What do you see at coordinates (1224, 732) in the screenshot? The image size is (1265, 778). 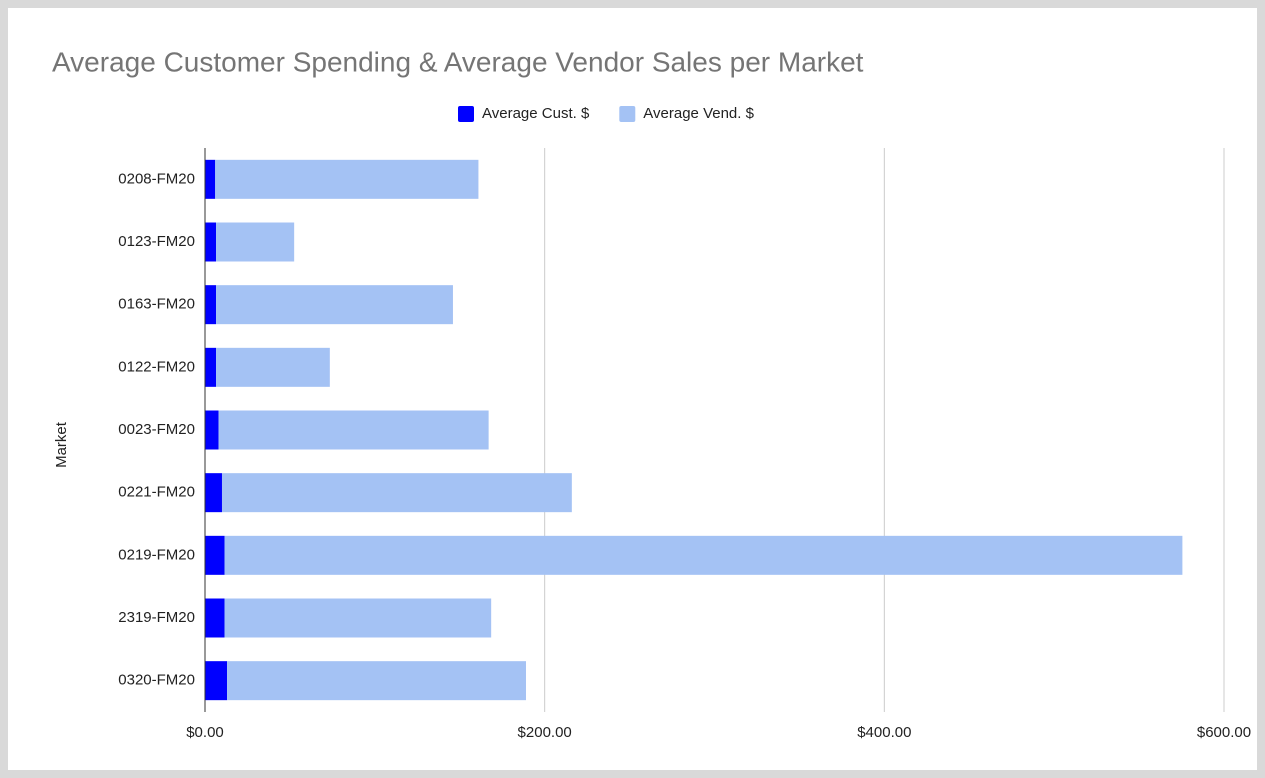 I see `x-tick-label: $600.00` at bounding box center [1224, 732].